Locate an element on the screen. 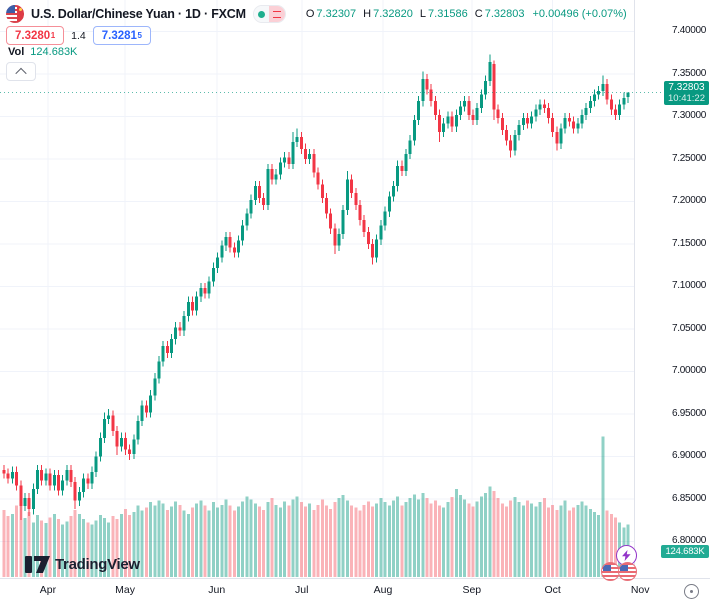  high-value: 7.32820 is located at coordinates (393, 14).